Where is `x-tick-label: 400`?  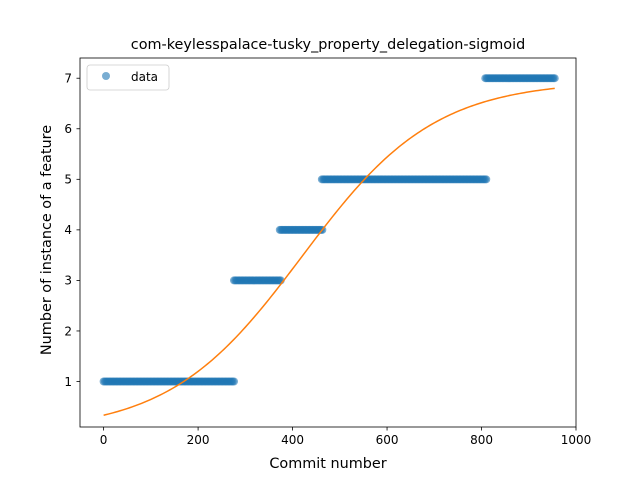 x-tick-label: 400 is located at coordinates (292, 440).